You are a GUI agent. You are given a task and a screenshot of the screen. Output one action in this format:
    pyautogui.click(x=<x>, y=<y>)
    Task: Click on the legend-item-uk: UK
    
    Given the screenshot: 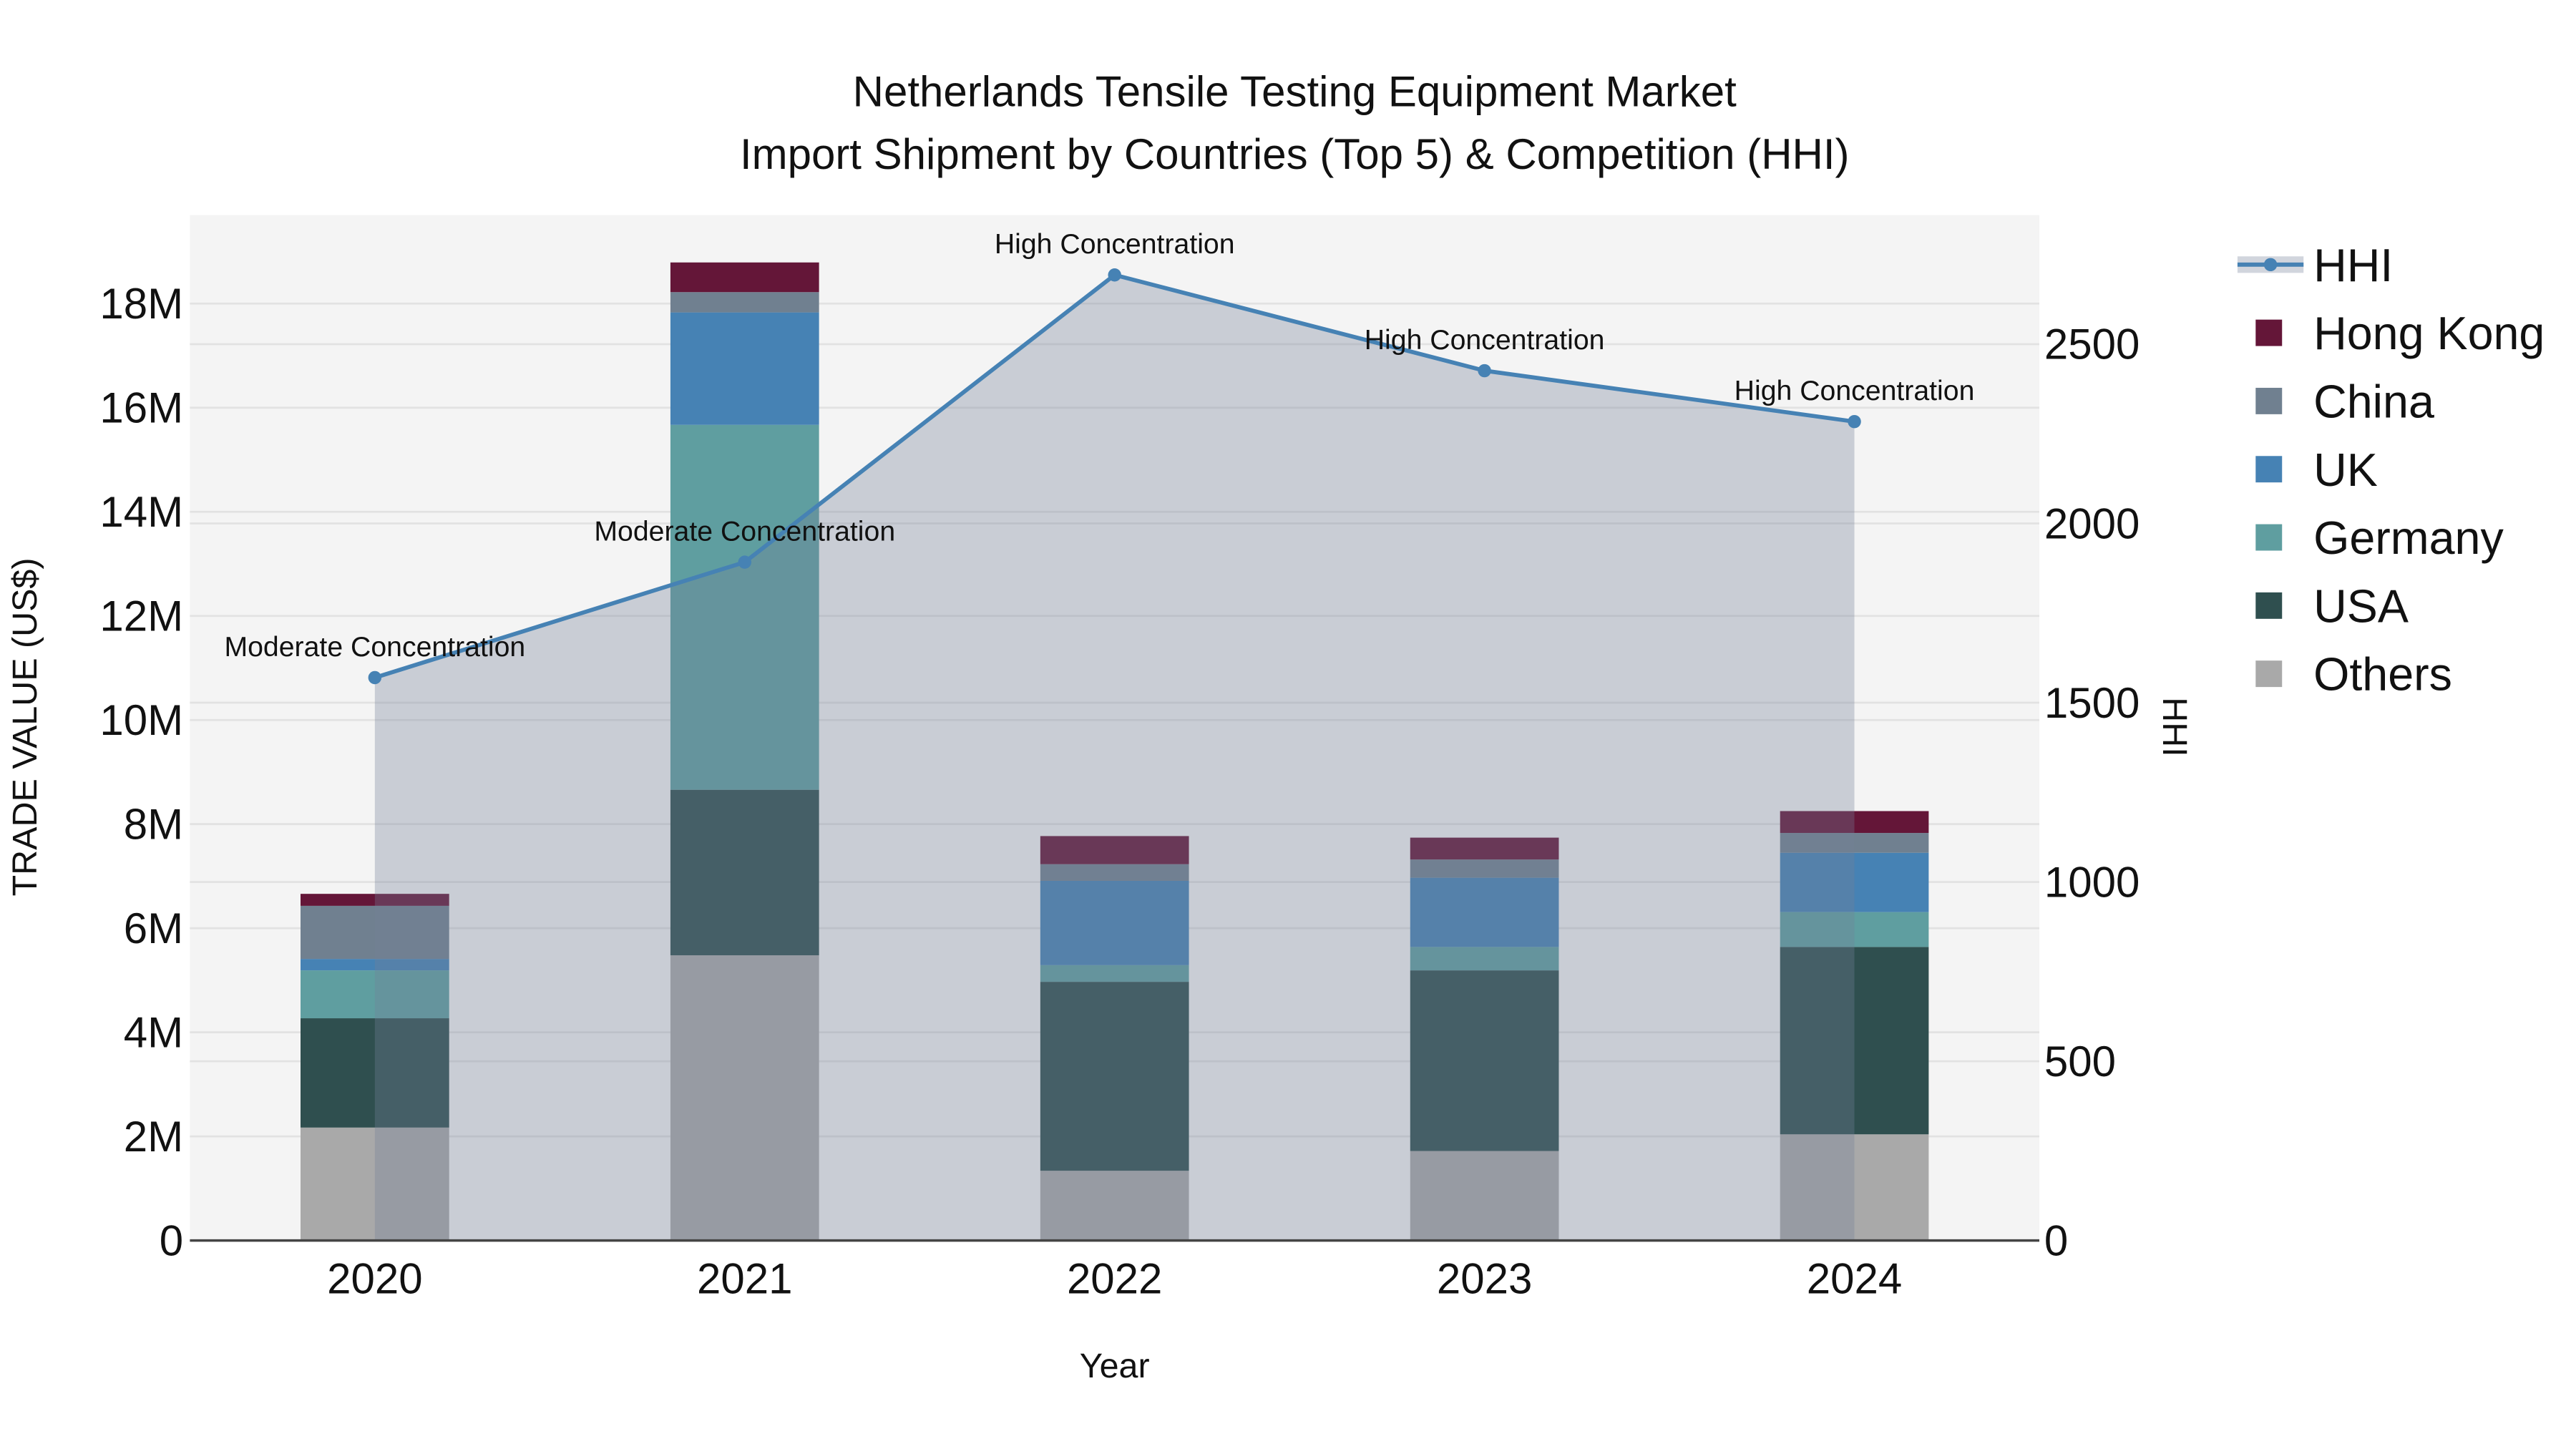 What is the action you would take?
    pyautogui.click(x=2316, y=470)
    